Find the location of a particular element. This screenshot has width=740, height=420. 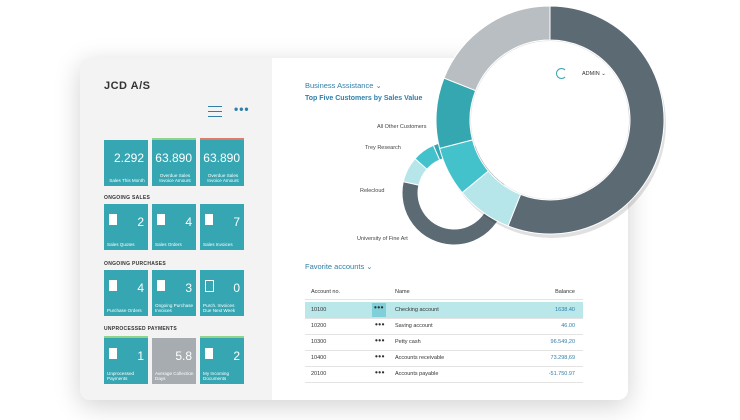

document-outline-icon is located at coordinates (209, 286).